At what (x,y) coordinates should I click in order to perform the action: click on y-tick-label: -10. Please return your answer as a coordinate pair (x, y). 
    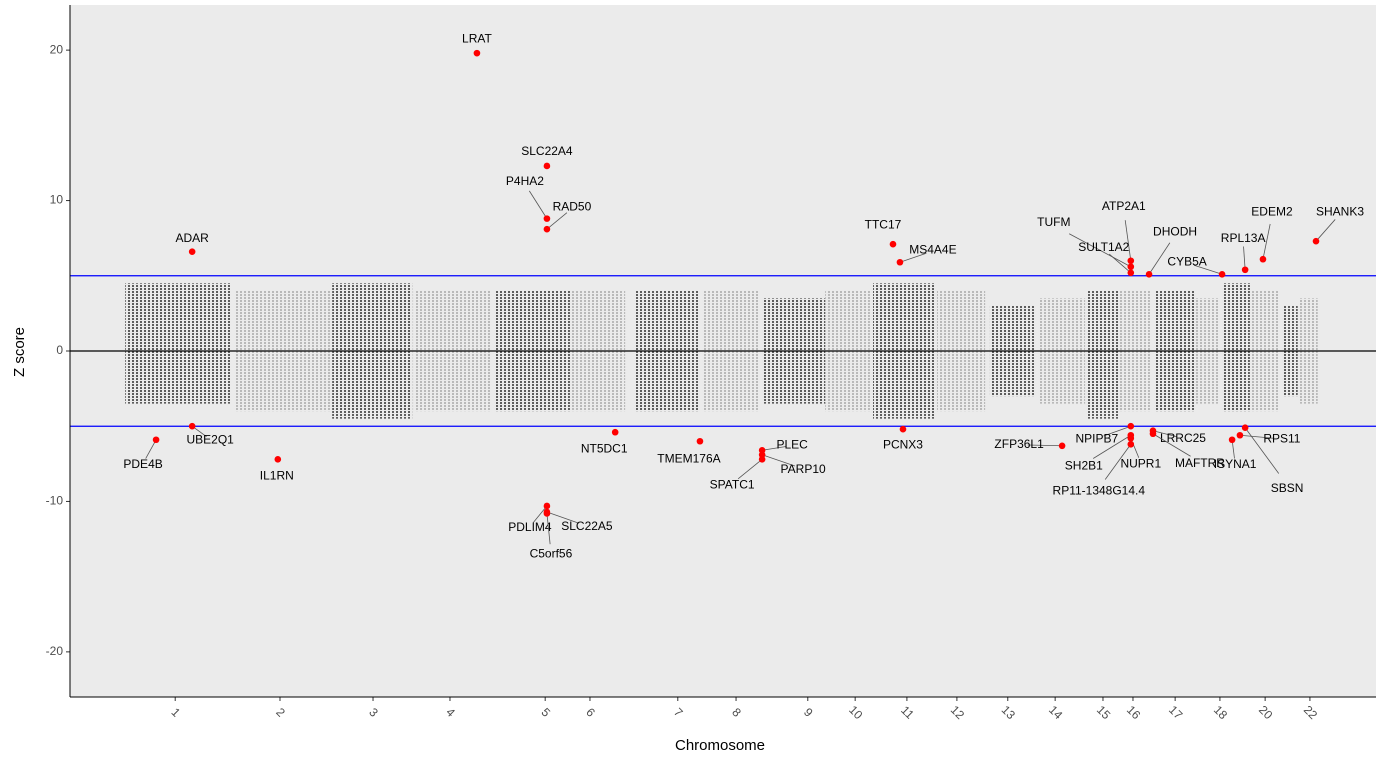
    Looking at the image, I should click on (55, 501).